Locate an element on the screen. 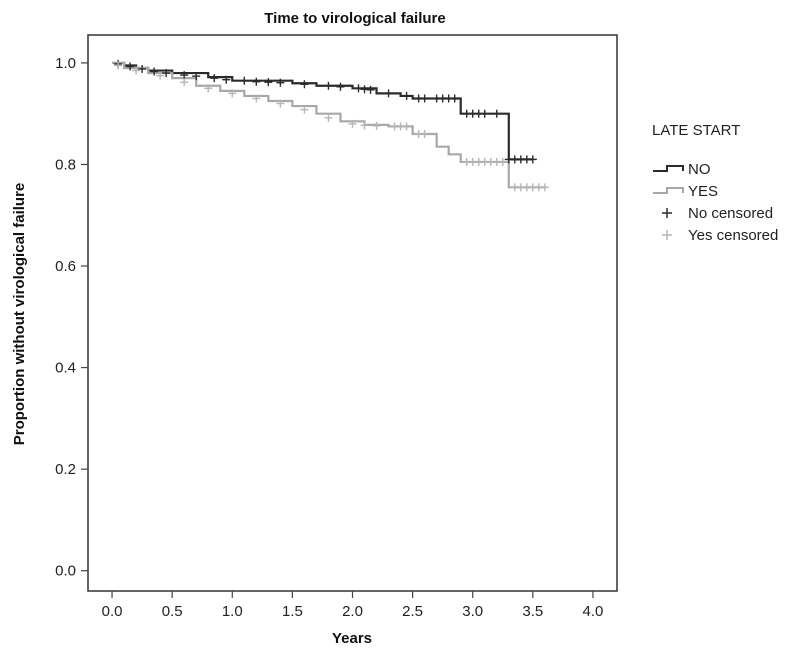  legend-label: No censored is located at coordinates (730, 213).